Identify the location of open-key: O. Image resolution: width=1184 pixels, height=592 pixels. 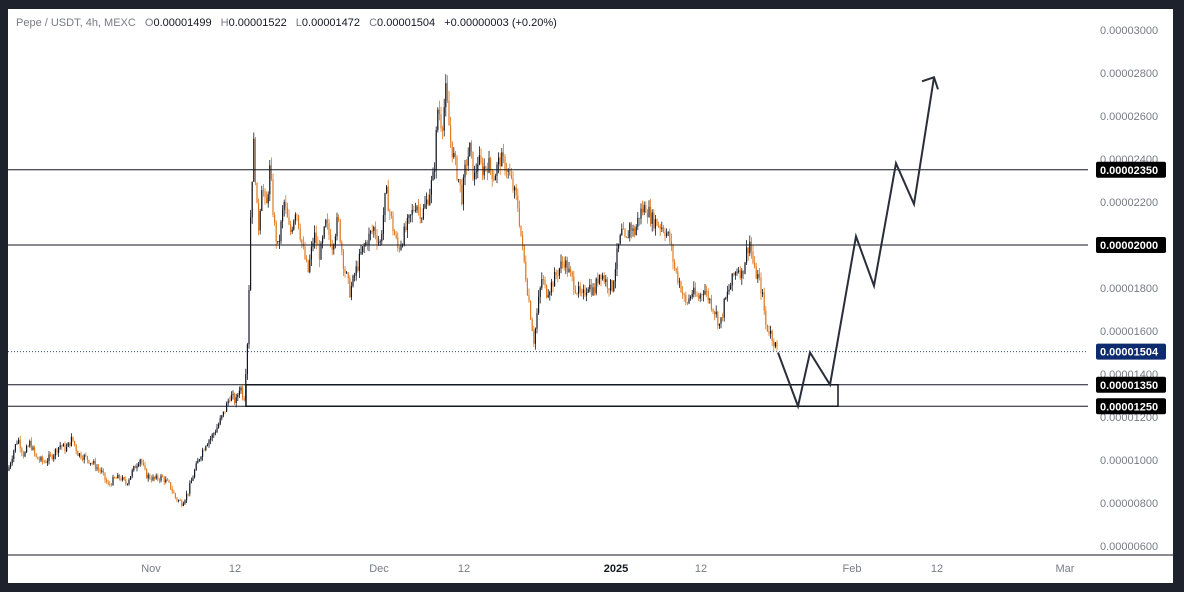
(149, 23).